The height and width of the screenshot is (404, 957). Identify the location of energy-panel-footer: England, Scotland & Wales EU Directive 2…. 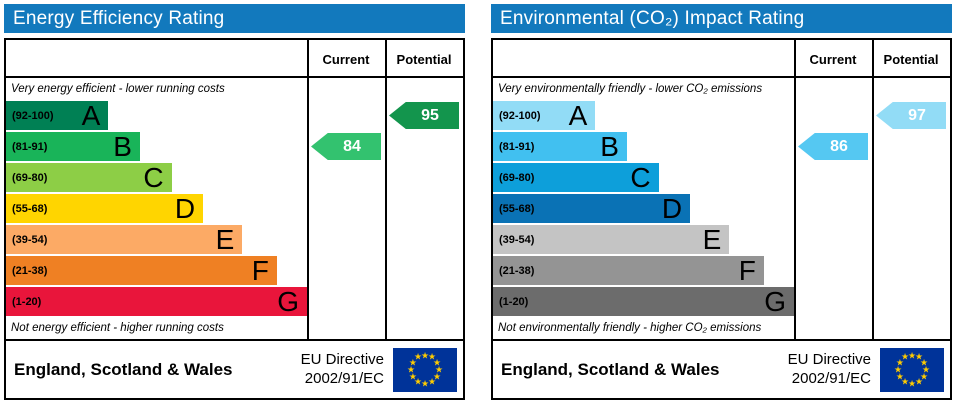
(234, 368).